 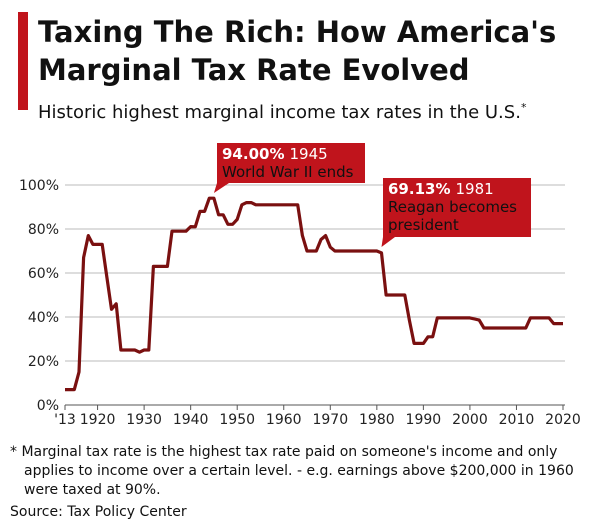 I want to click on y-tick-label: 40%, so click(x=43, y=318).